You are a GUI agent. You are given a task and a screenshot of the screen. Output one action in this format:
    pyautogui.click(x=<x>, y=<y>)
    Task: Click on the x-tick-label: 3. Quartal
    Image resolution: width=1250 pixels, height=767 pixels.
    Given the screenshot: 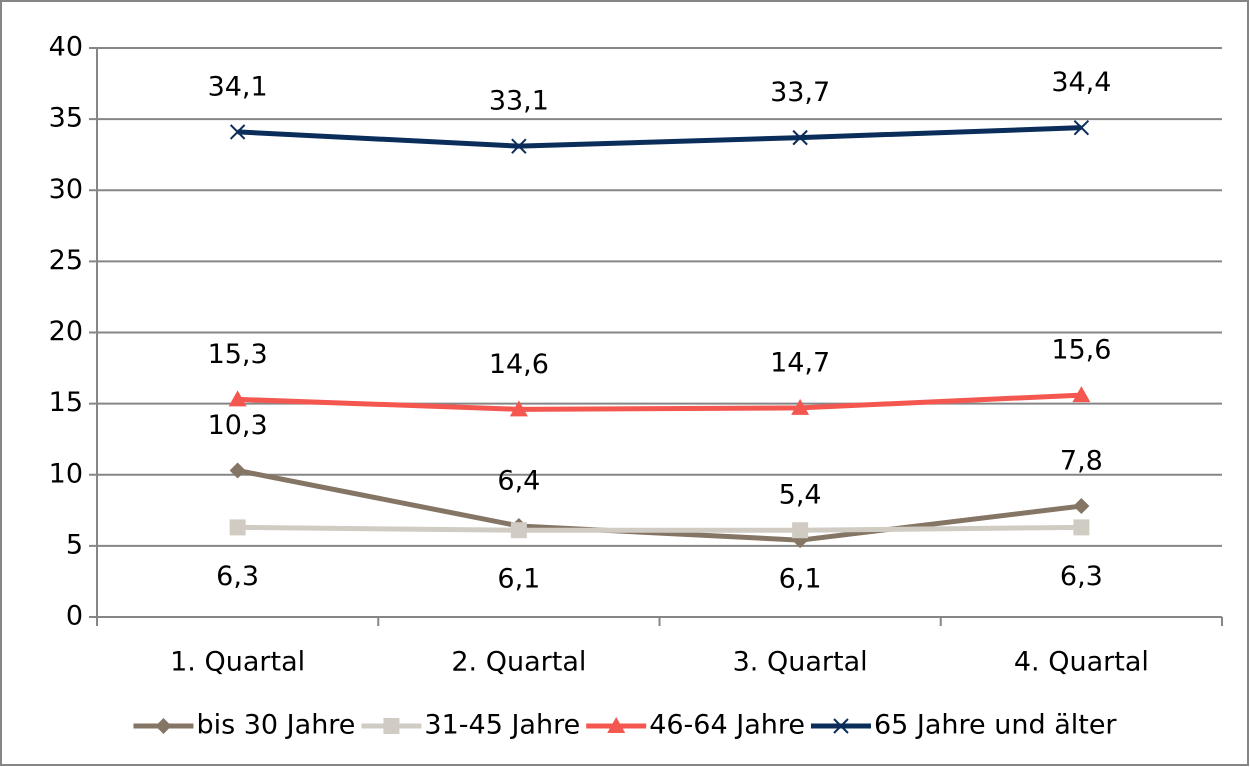 What is the action you would take?
    pyautogui.click(x=800, y=662)
    